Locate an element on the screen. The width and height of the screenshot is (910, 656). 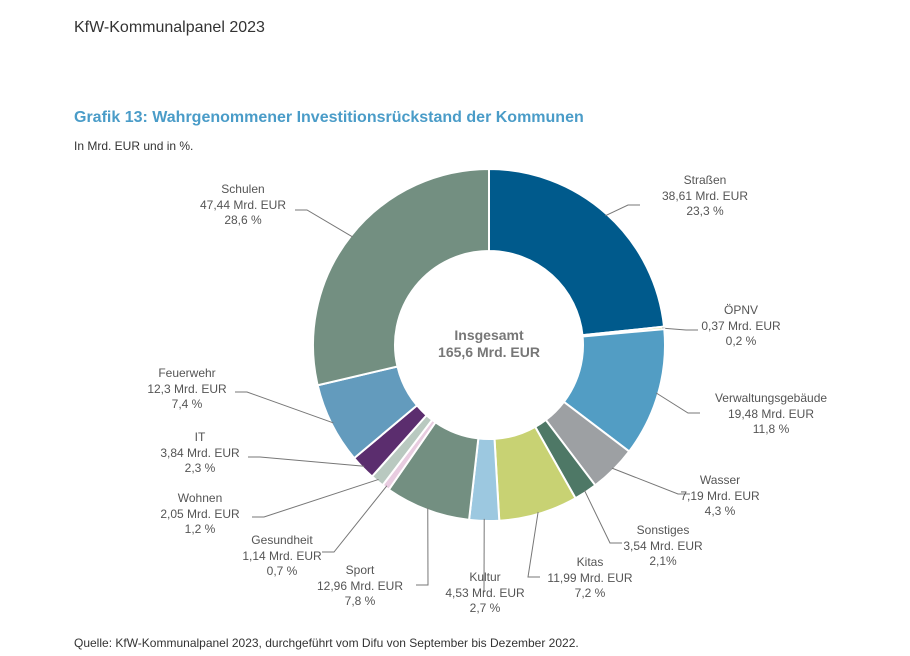
slice-label-name: Wasser is located at coordinates (720, 480).